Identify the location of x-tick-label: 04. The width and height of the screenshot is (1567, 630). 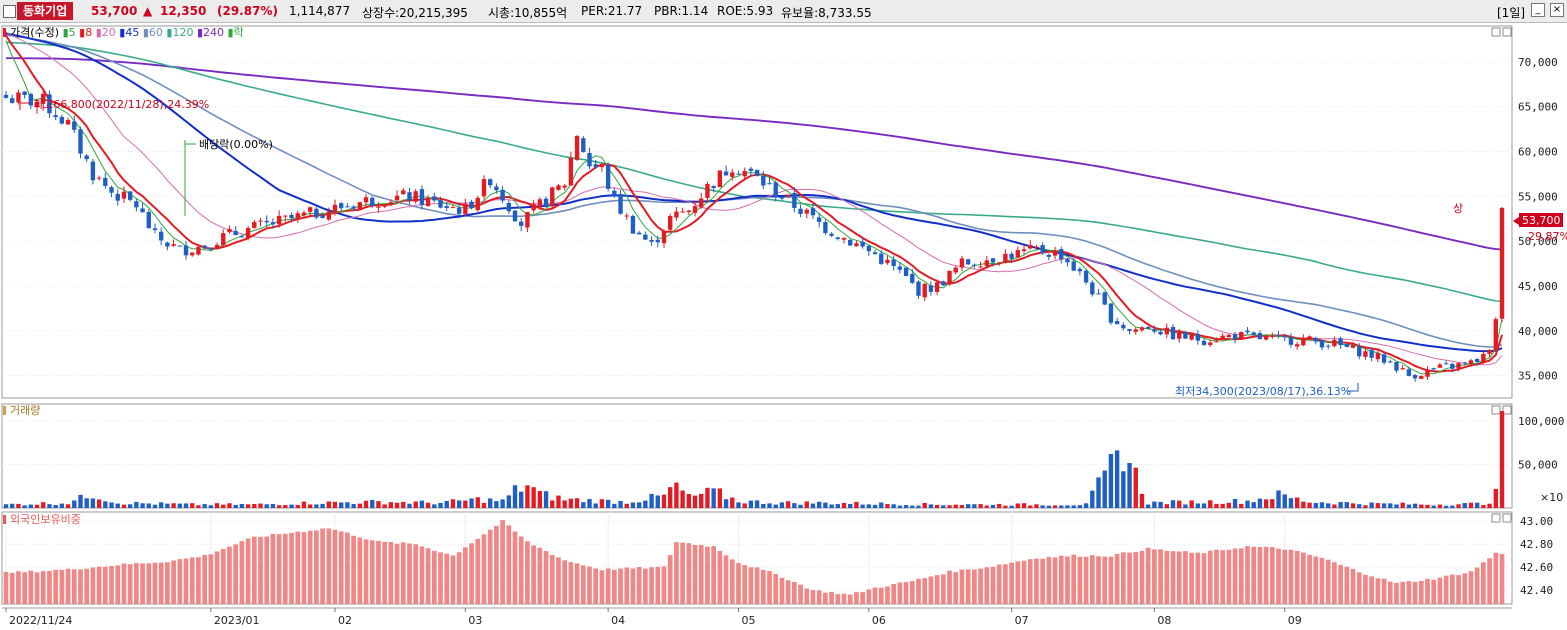
(618, 620).